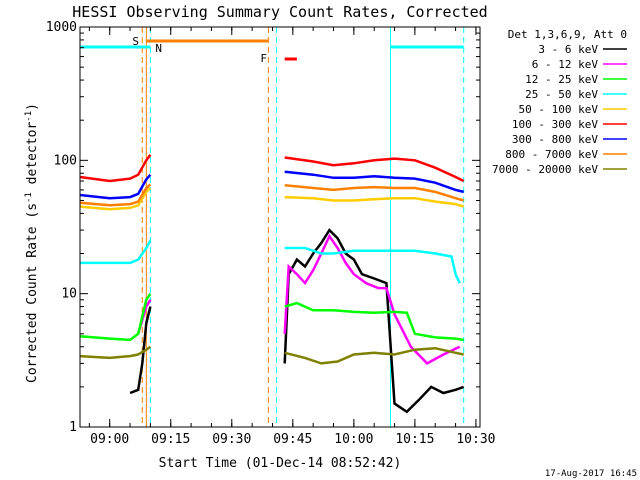 This screenshot has width=640, height=480. I want to click on y-tick-label-2: 100, so click(65, 160).